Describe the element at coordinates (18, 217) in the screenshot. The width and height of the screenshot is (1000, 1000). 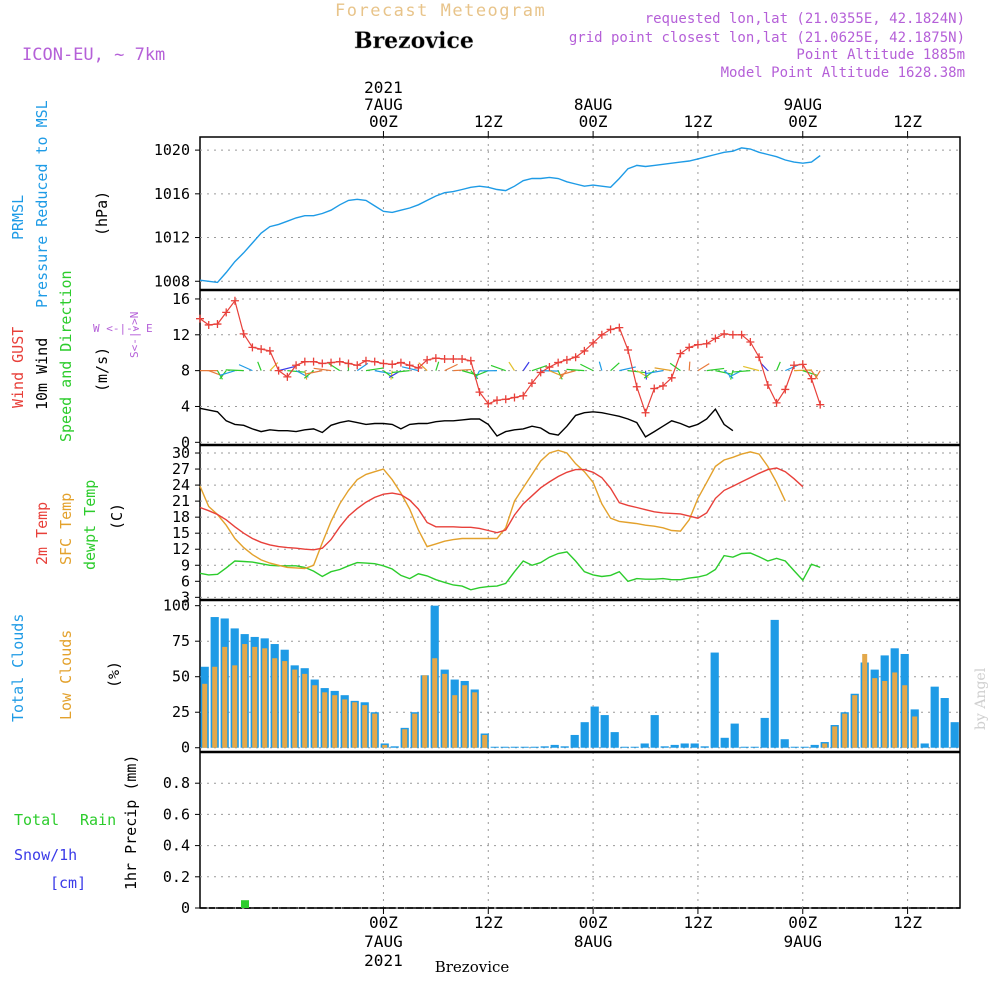
I see `pressure-label-prmsl: PRMSL` at that location.